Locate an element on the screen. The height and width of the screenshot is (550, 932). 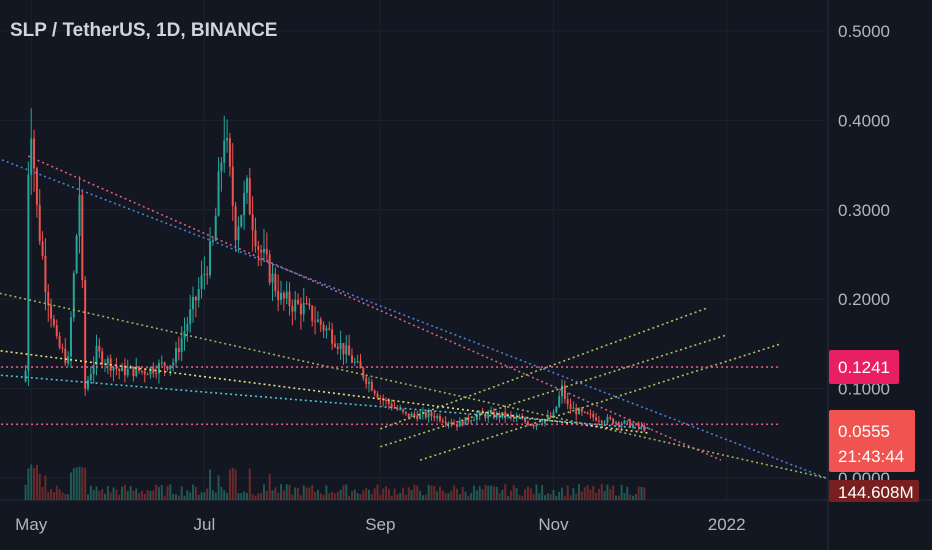
price-tick-label: 0.3000 is located at coordinates (864, 210).